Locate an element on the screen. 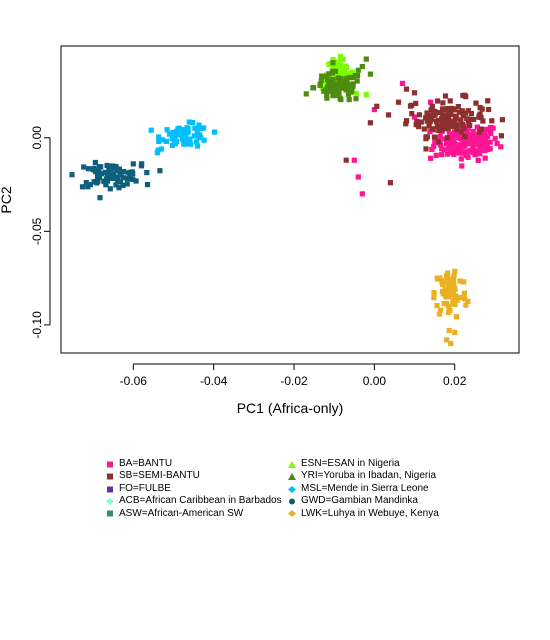 Image resolution: width=550 pixels, height=640 pixels. series-sb is located at coordinates (424, 136).